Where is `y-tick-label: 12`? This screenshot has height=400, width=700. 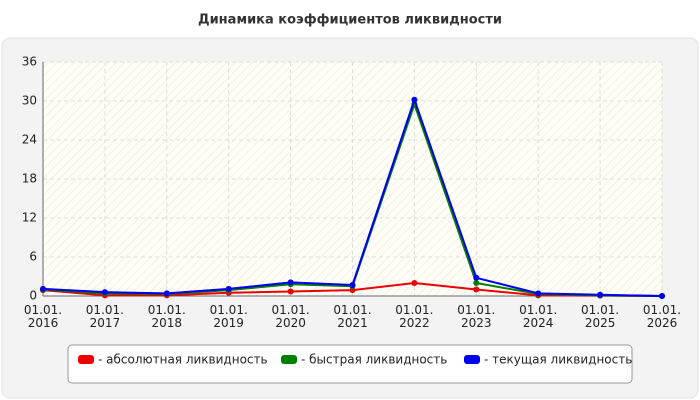
y-tick-label: 12 is located at coordinates (29, 218).